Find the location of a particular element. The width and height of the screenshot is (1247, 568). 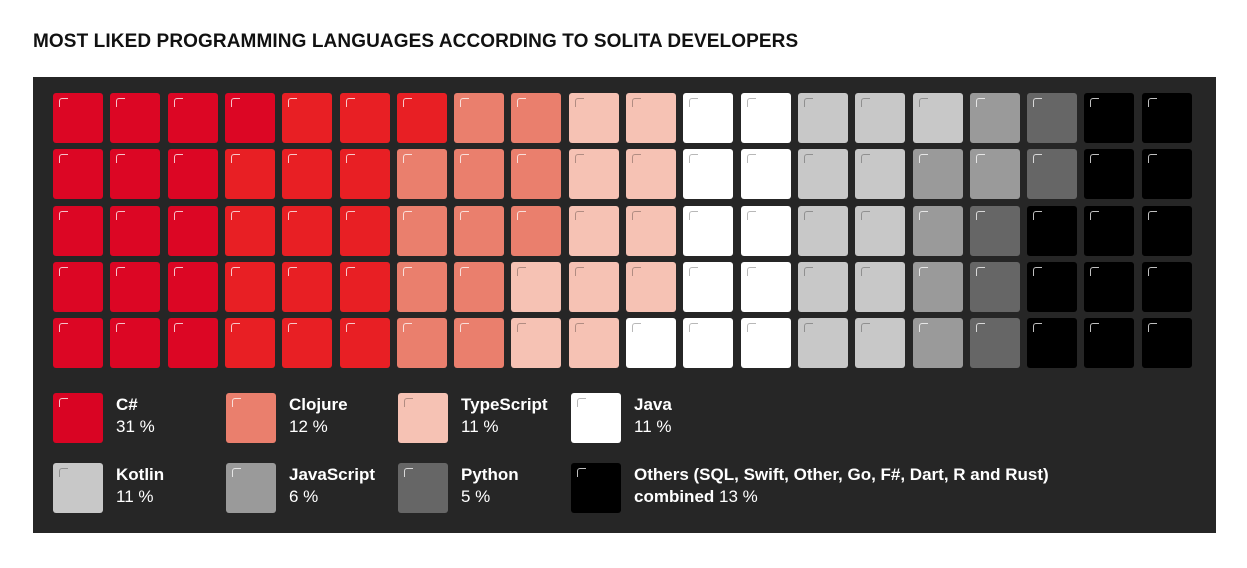

legend-percent-kotlin: 11 % is located at coordinates (135, 496).